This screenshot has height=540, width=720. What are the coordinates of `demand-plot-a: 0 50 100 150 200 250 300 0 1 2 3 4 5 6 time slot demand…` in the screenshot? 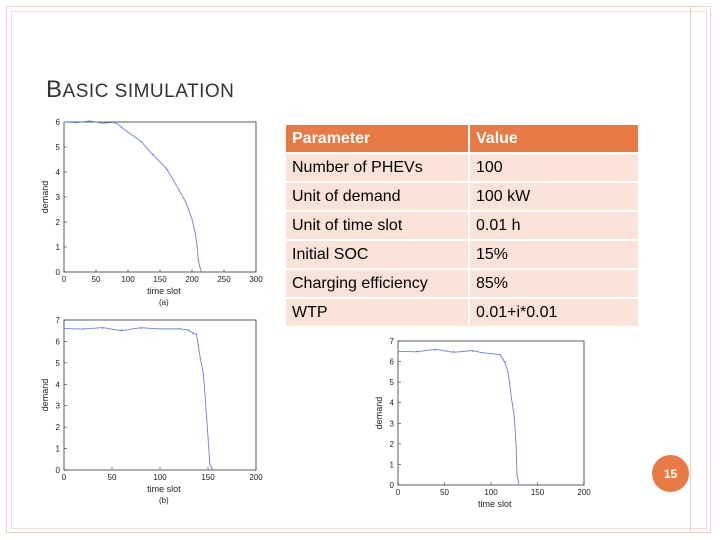 It's located at (151, 212).